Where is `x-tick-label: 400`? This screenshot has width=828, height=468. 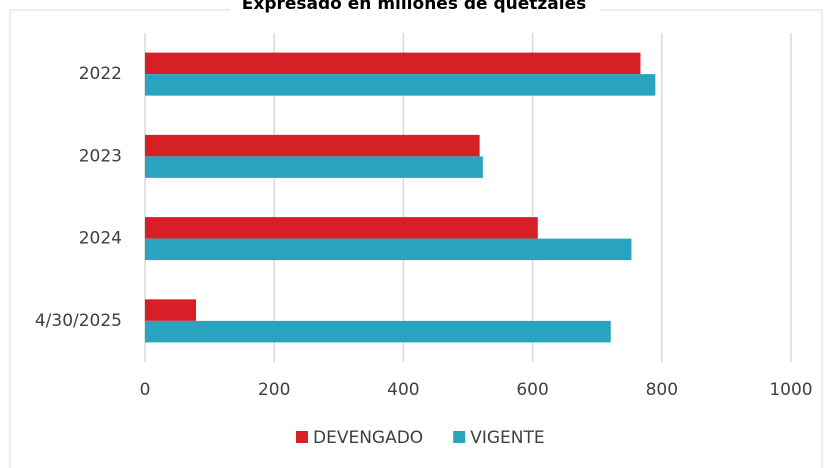
x-tick-label: 400 is located at coordinates (403, 390).